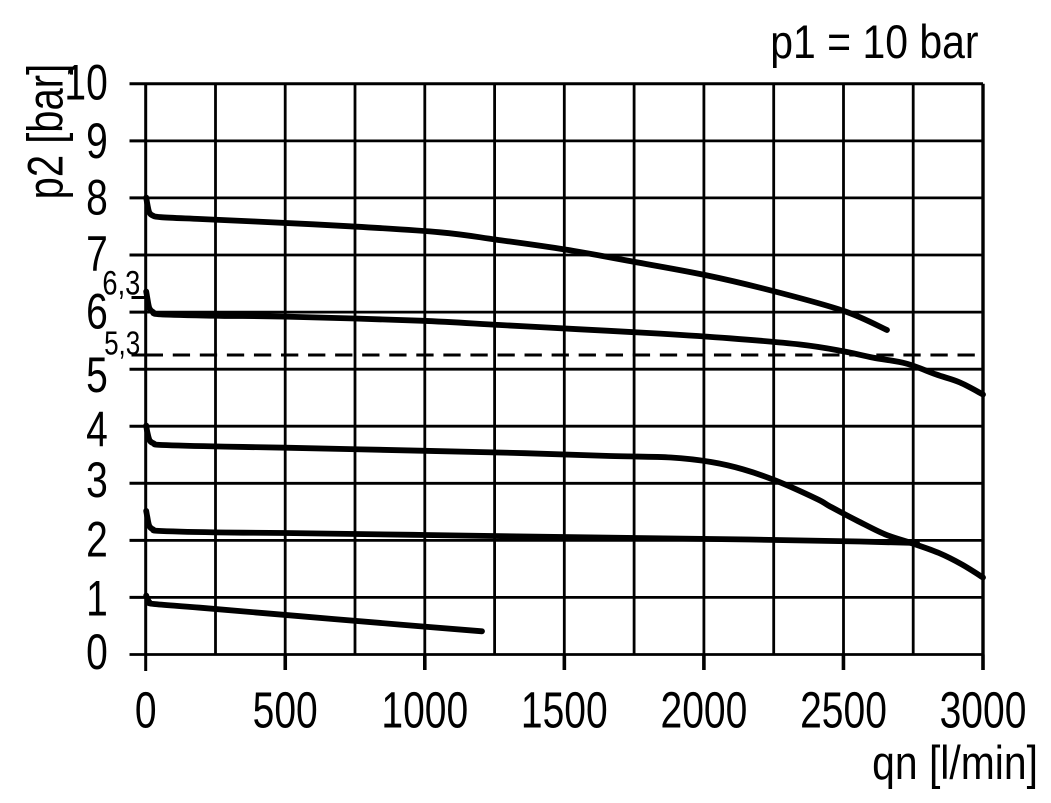 The image size is (1051, 803). I want to click on svg-text: 1, so click(97, 598).